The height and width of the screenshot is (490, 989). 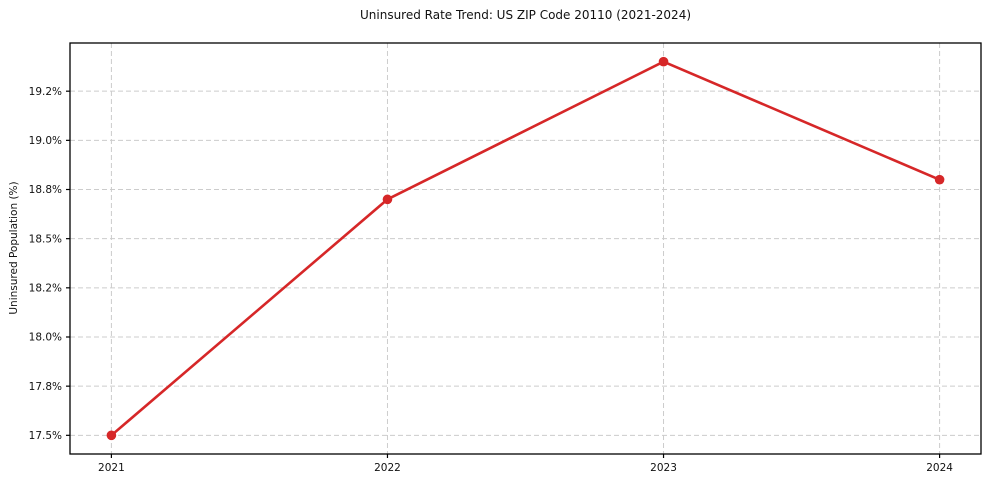 What do you see at coordinates (387, 468) in the screenshot?
I see `x-tick-label: 2022` at bounding box center [387, 468].